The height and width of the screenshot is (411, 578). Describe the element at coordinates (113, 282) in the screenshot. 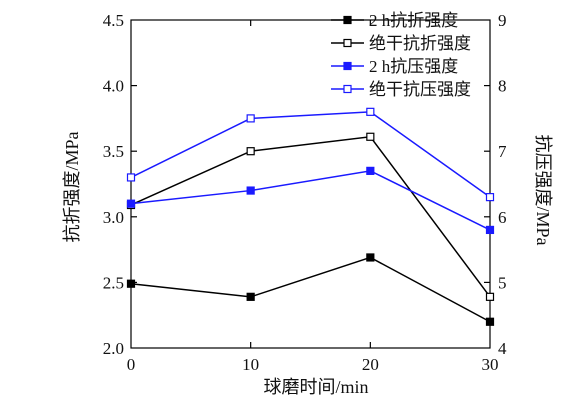

I see `y-left-tick-label: 2.5` at that location.